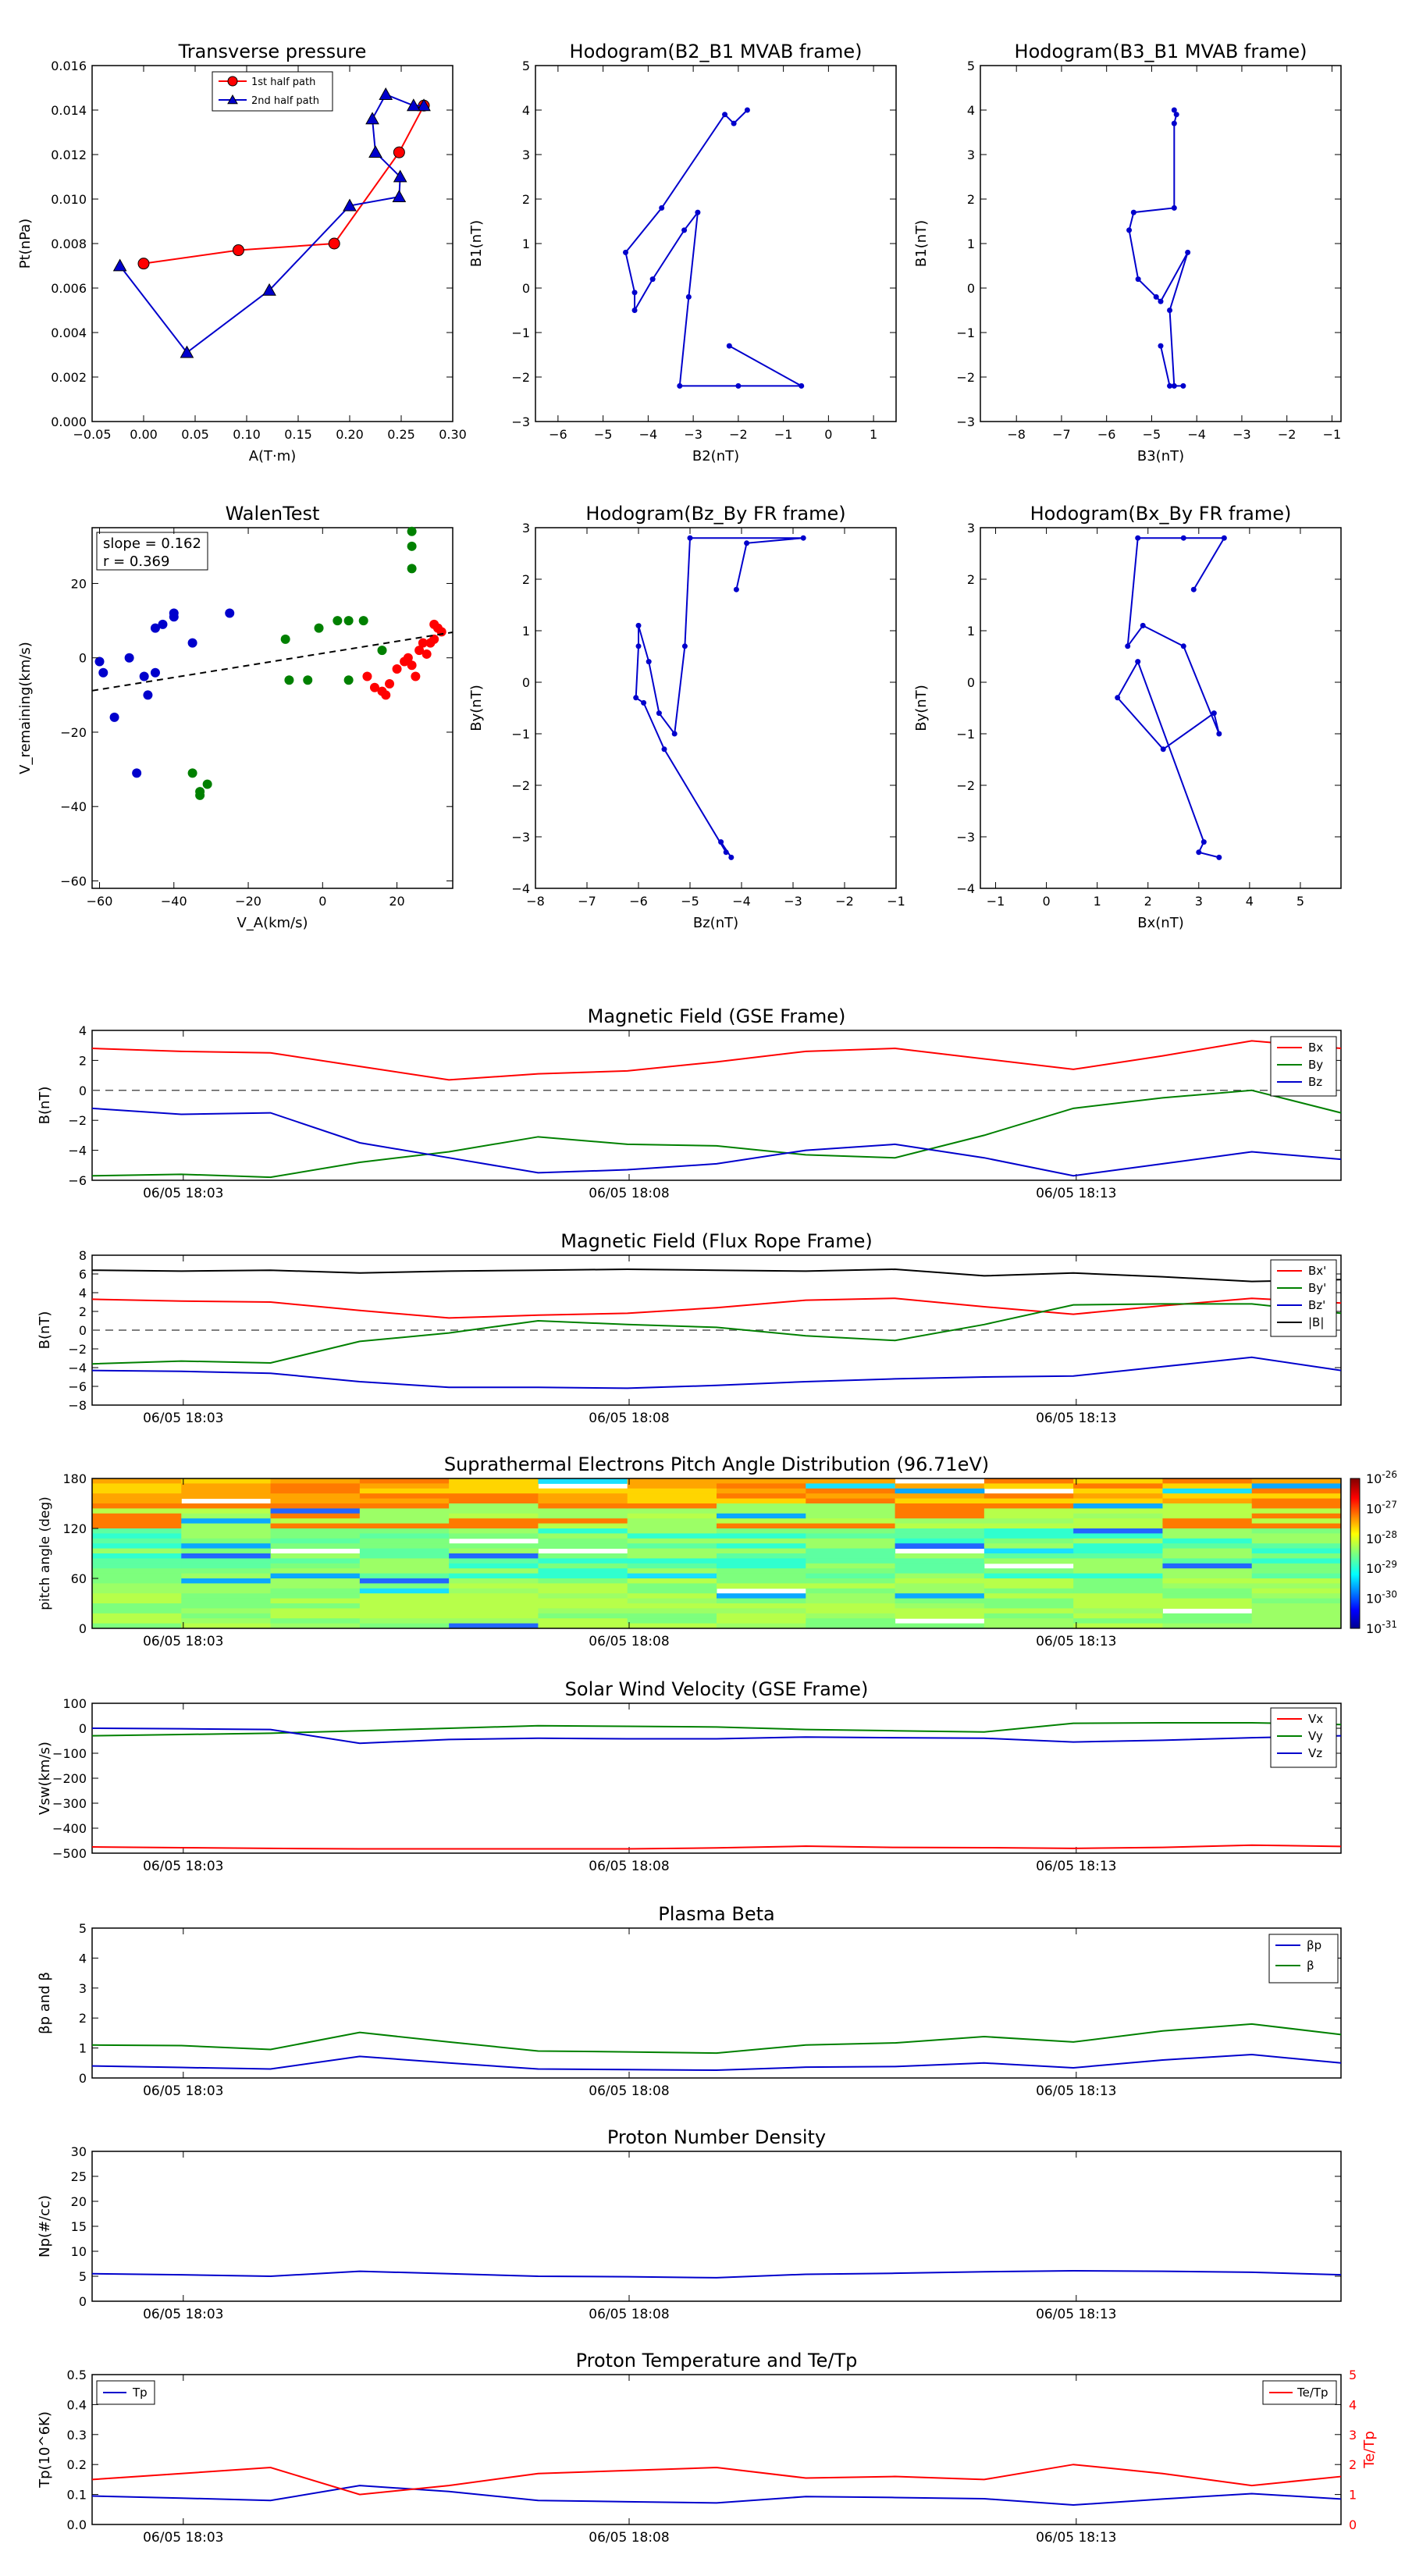 The image size is (1405, 2576). What do you see at coordinates (273, 456) in the screenshot?
I see `x-axis-label: A(T·m)` at bounding box center [273, 456].